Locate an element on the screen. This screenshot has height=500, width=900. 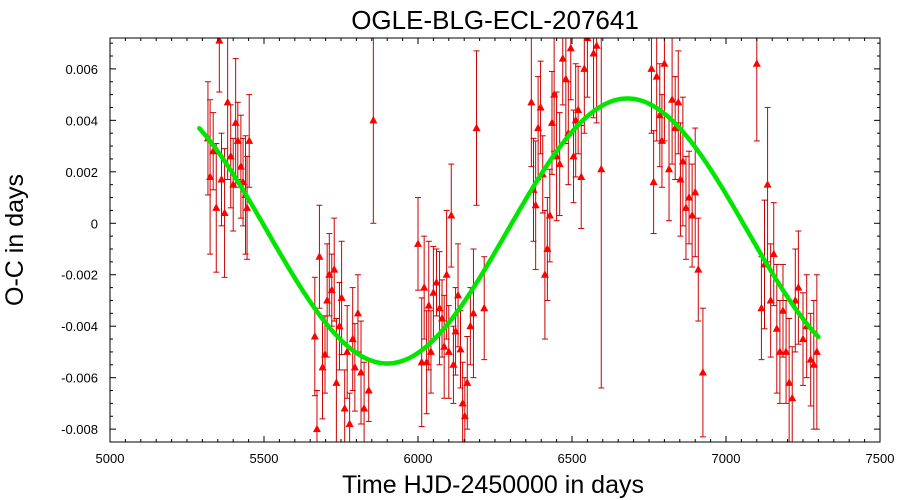
y-tick-label: -0.002 is located at coordinates (79, 275).